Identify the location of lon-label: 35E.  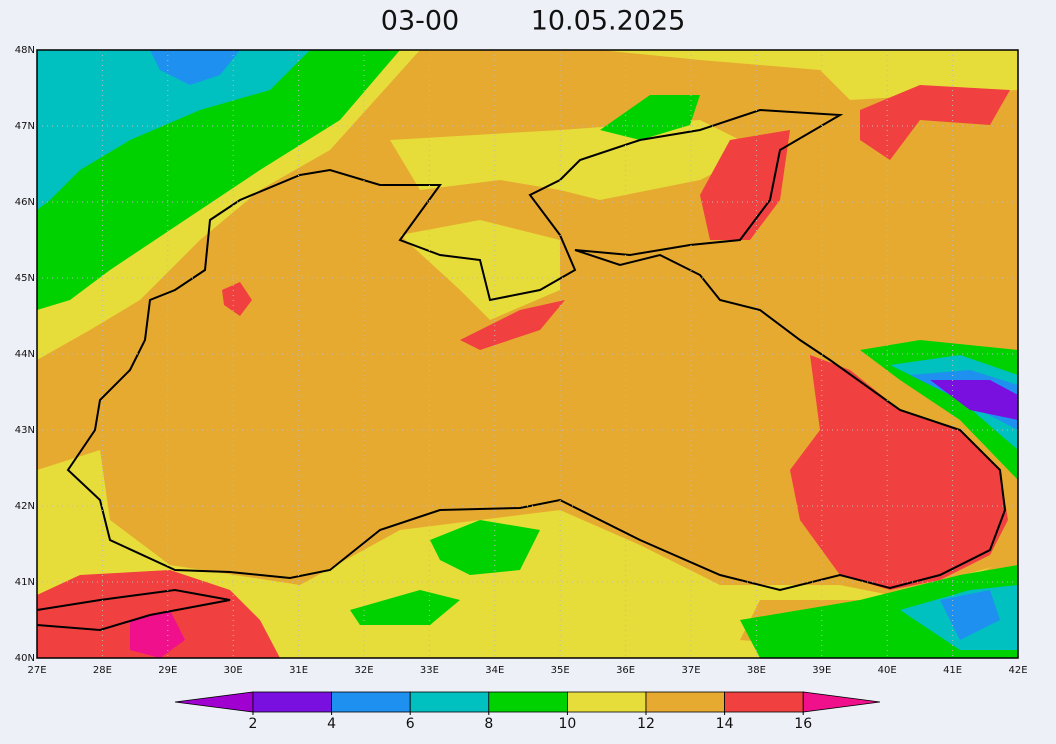
(560, 670).